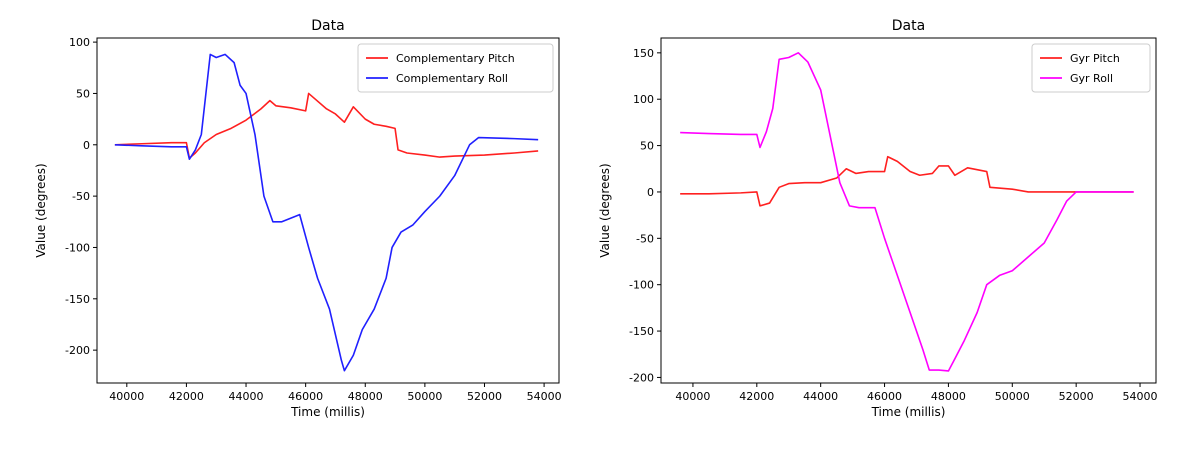 The image size is (1178, 458). Describe the element at coordinates (1076, 396) in the screenshot. I see `right-x-tick-label-6: 52000` at that location.